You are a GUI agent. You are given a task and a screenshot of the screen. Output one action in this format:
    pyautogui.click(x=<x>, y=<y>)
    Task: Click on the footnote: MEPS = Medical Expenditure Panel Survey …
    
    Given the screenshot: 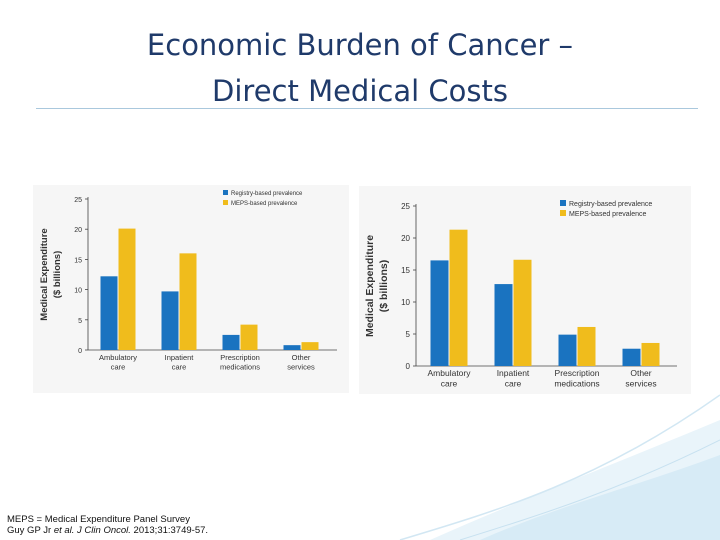 What is the action you would take?
    pyautogui.click(x=107, y=525)
    